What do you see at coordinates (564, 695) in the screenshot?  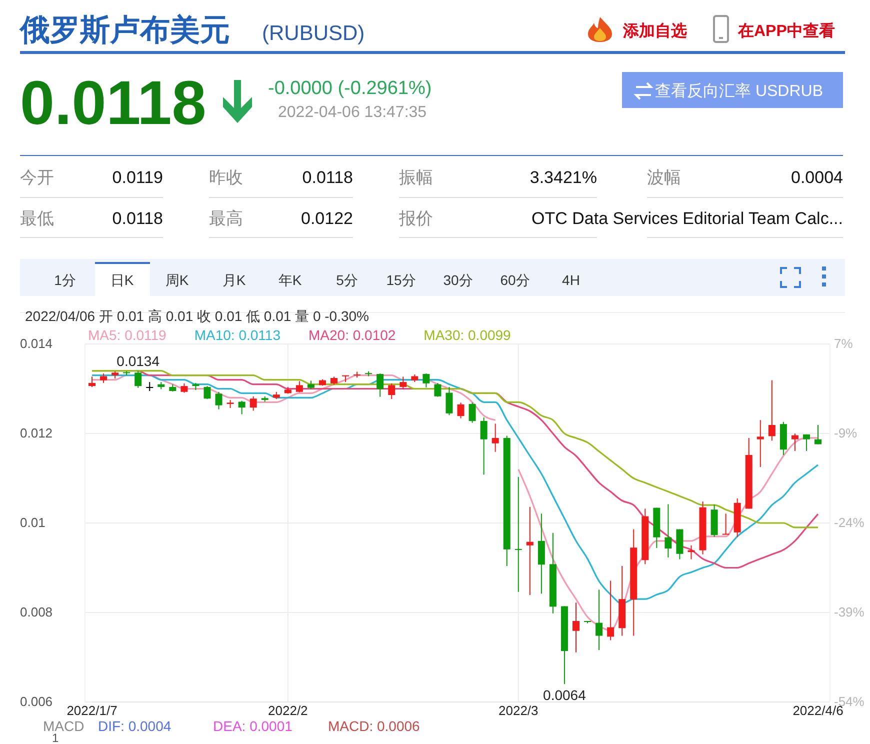 I see `annotation: 0.0064` at bounding box center [564, 695].